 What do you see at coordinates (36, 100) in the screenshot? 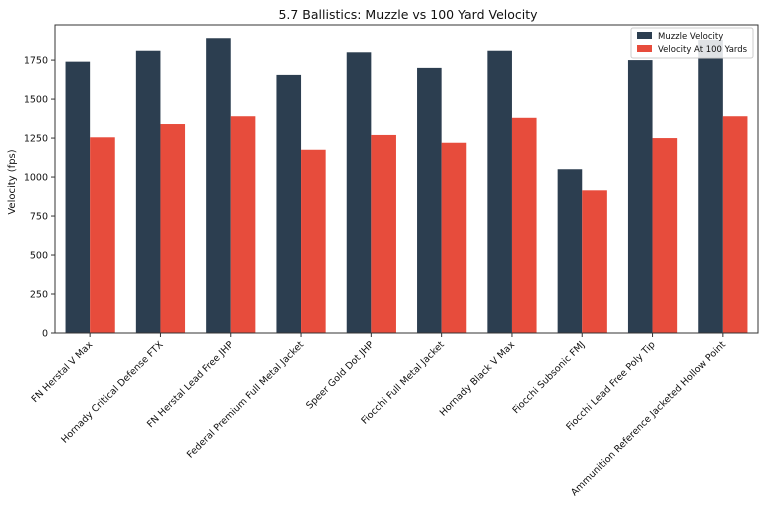
I see `y-tick-label: 1500` at bounding box center [36, 100].